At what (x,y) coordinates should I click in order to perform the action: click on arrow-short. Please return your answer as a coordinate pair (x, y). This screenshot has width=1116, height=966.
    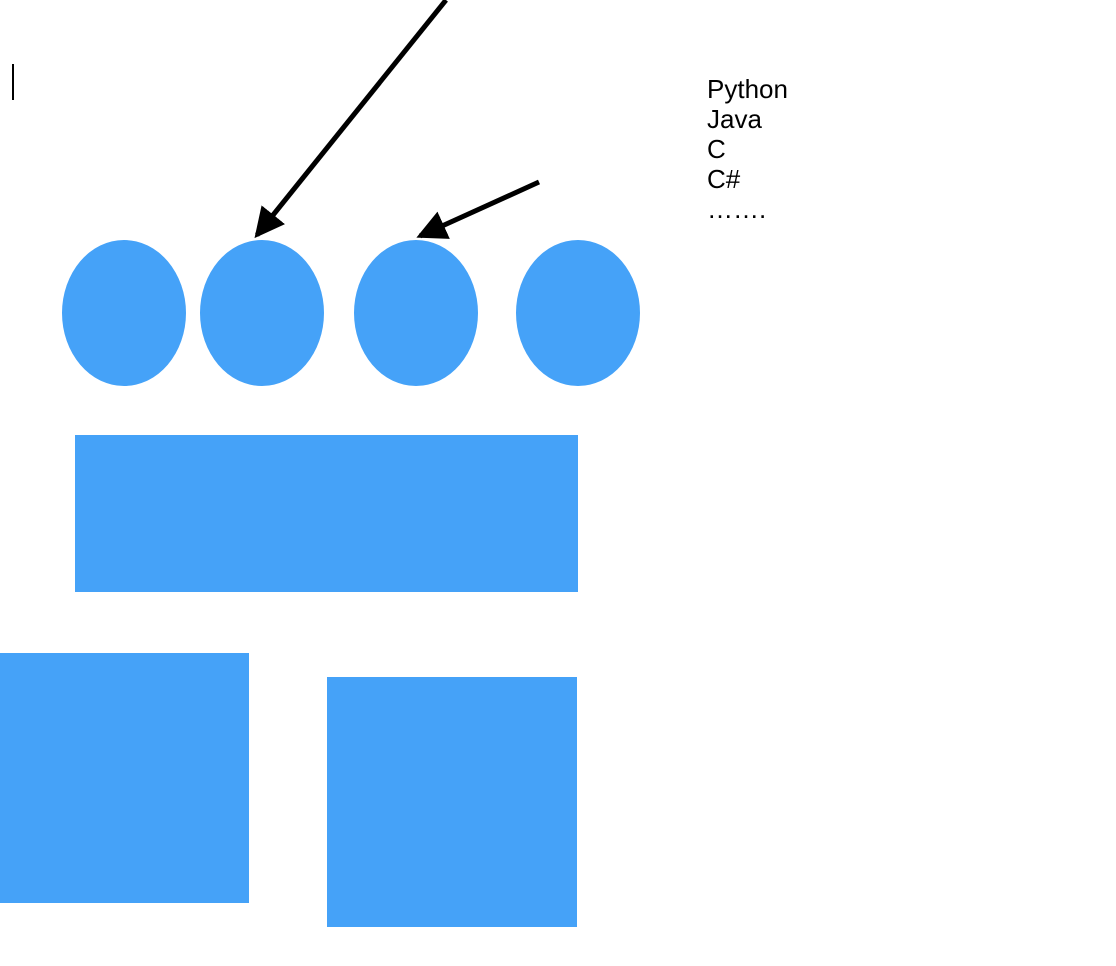
    Looking at the image, I should click on (478, 209).